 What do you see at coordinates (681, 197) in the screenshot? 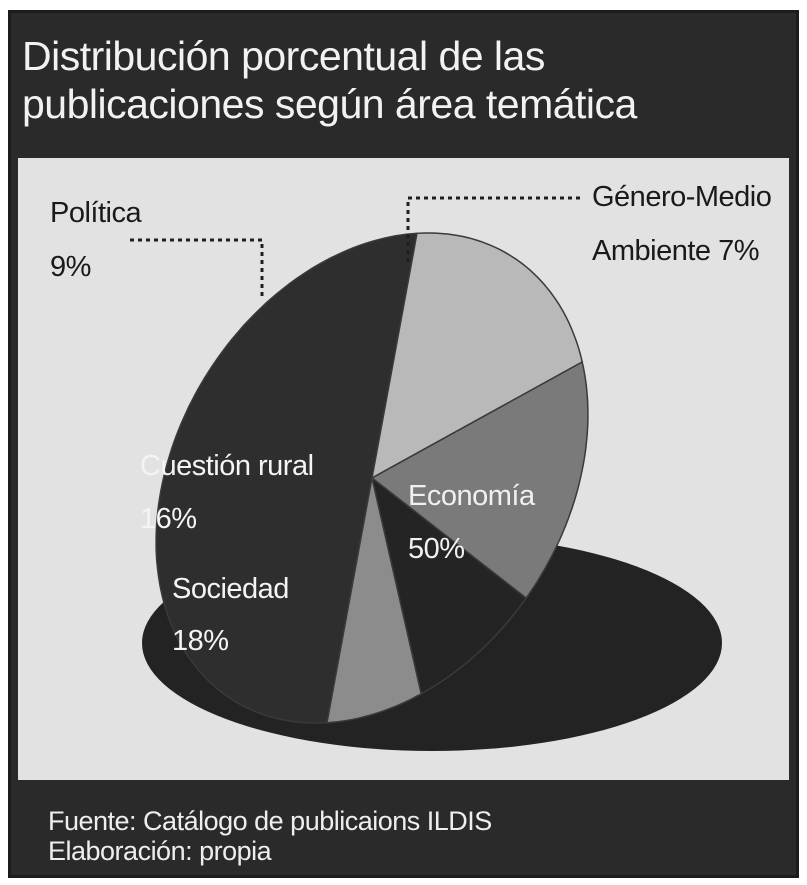
I see `label-genero-medio: Género-Medio` at bounding box center [681, 197].